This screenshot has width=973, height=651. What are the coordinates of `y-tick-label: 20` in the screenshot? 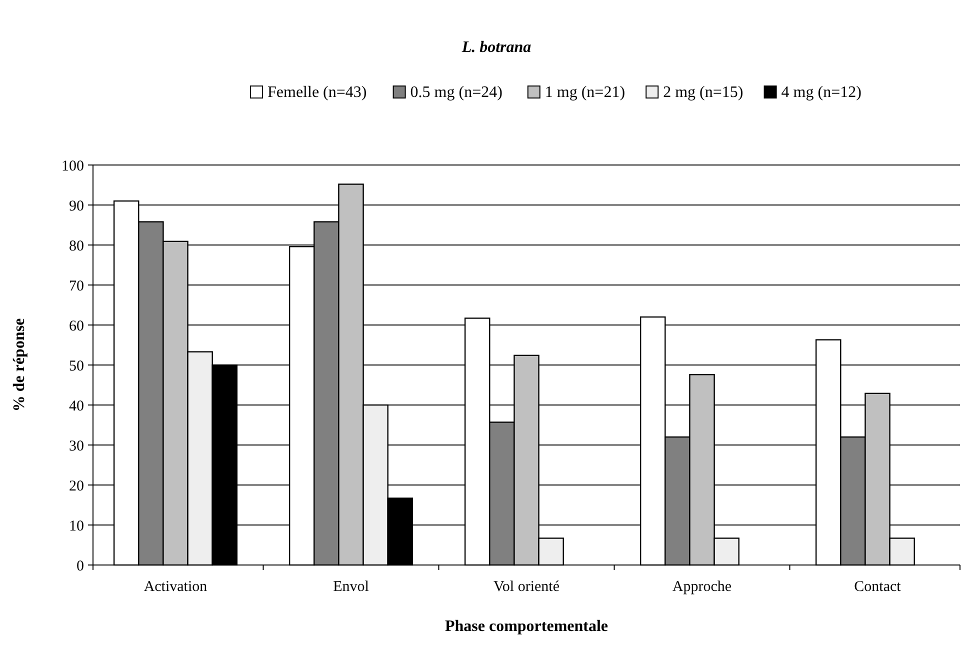 It's located at (76, 486).